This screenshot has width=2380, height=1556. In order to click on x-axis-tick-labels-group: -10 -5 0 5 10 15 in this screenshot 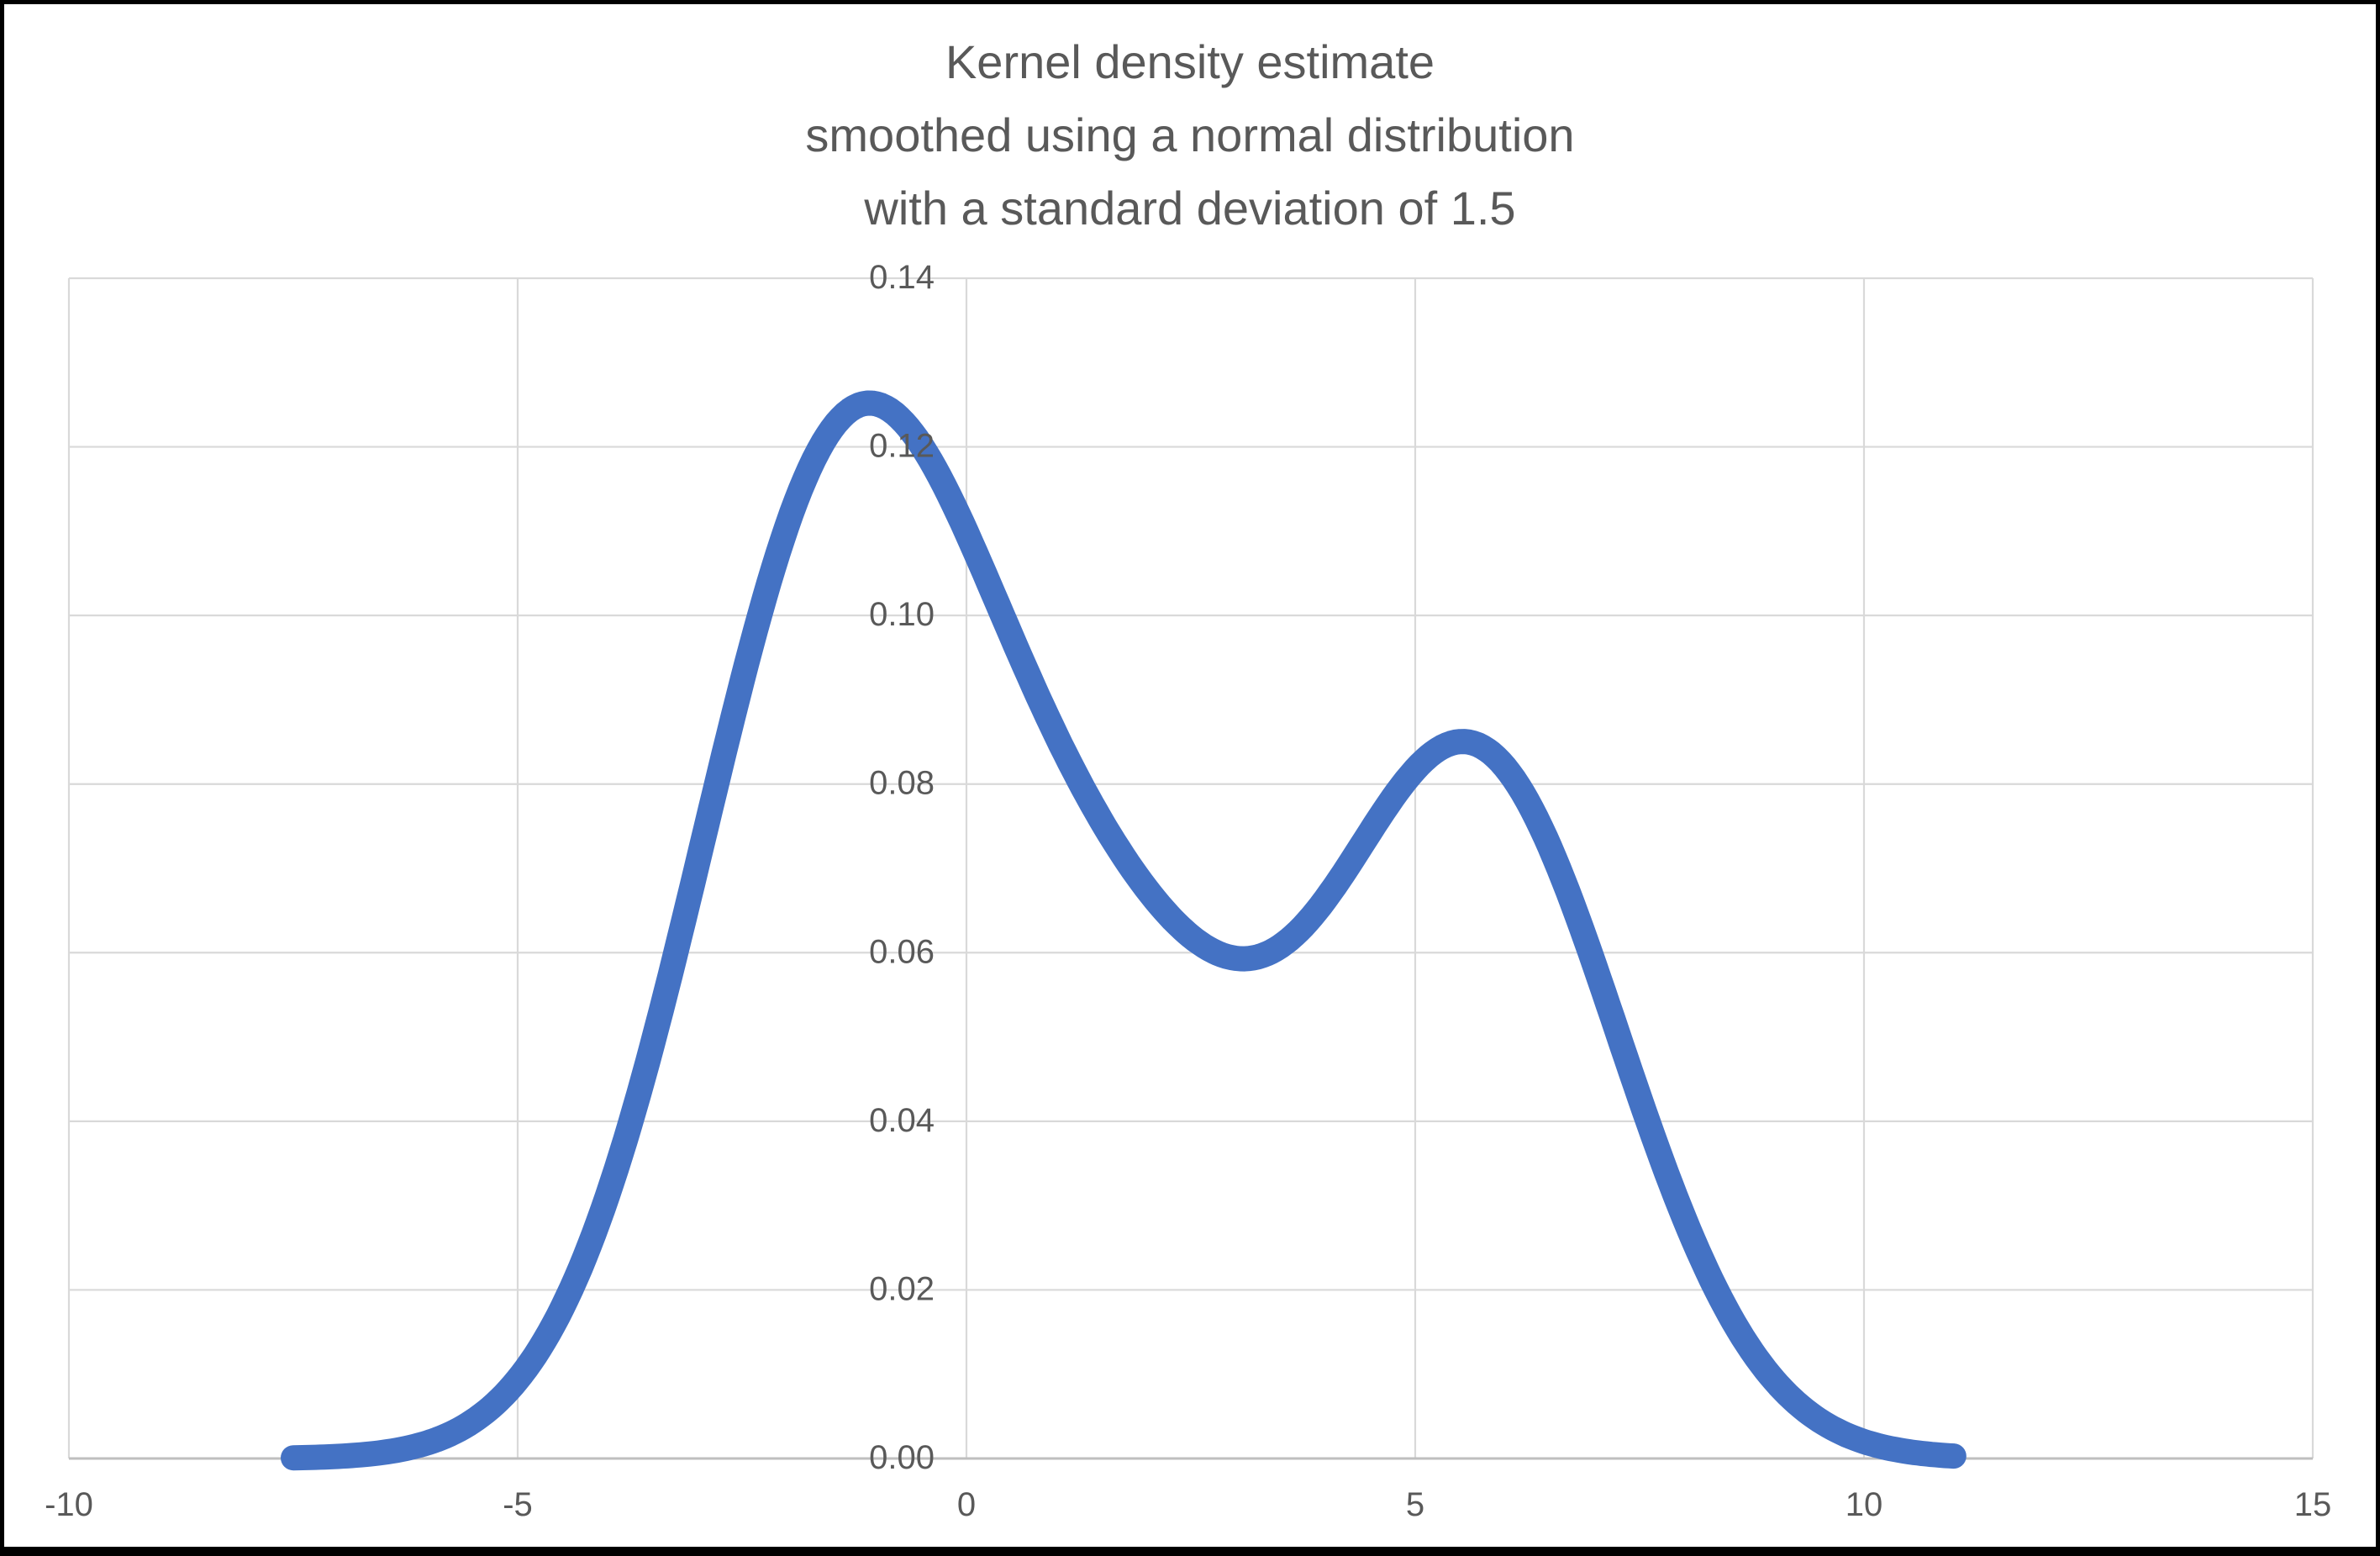, I will do `click(1188, 1504)`.